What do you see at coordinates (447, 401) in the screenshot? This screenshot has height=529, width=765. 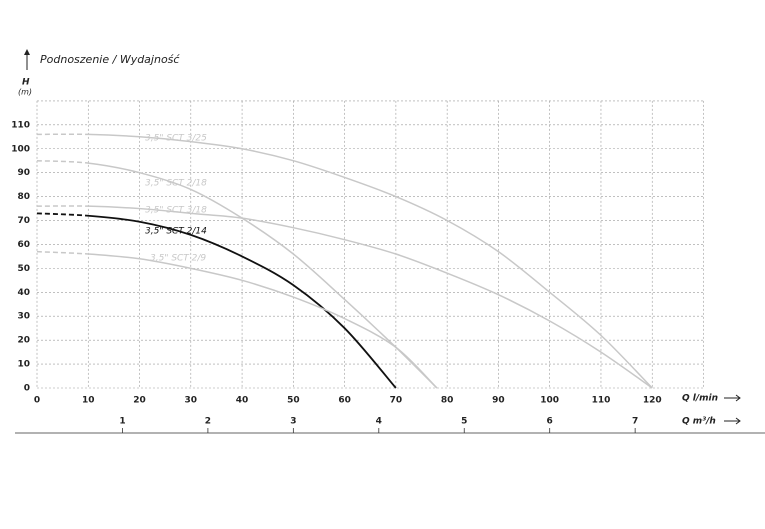 I see `x-tick-label: 80` at bounding box center [447, 401].